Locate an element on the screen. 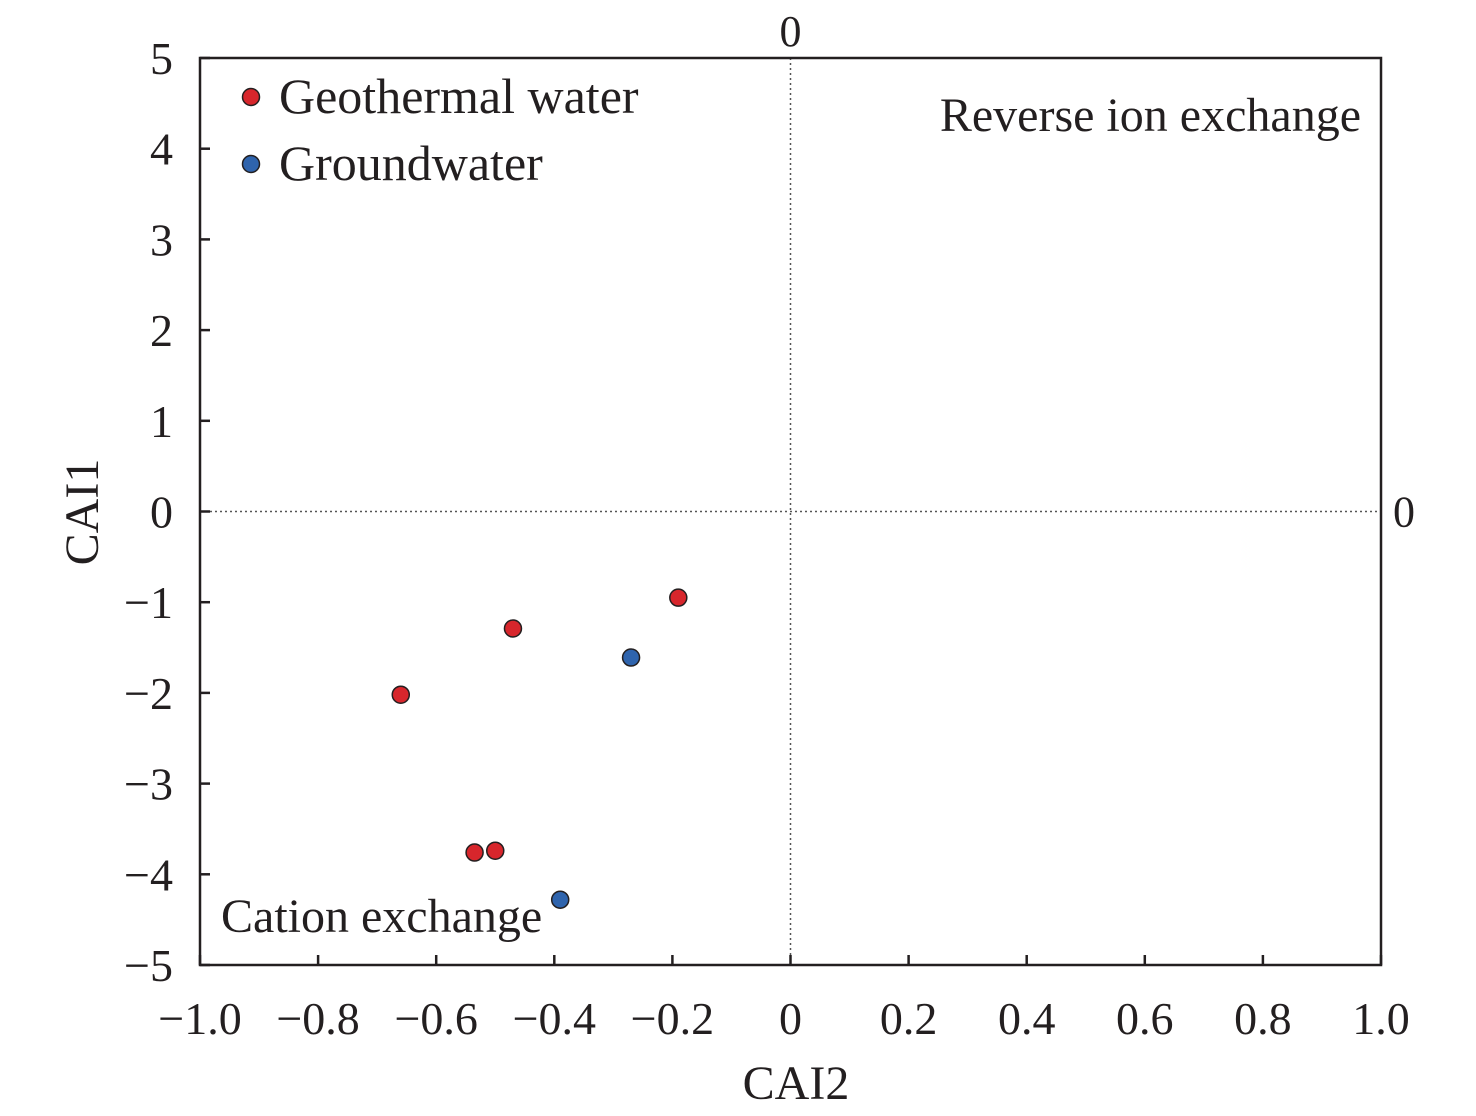 Image resolution: width=1476 pixels, height=1116 pixels. y-tick-label: 5 is located at coordinates (161, 58).